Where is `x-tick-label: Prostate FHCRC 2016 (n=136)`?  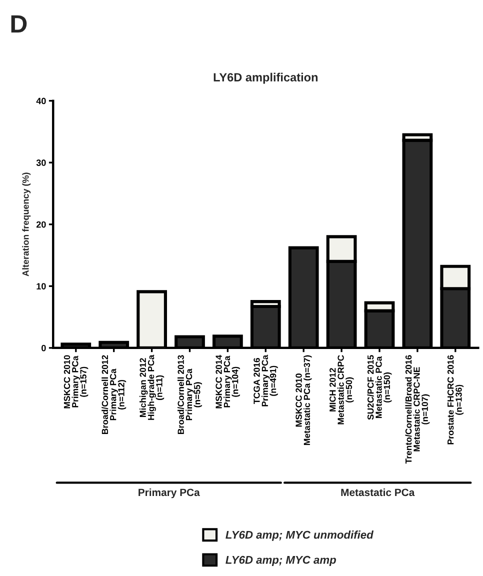 x-tick-label: Prostate FHCRC 2016 (n=136) is located at coordinates (455, 399).